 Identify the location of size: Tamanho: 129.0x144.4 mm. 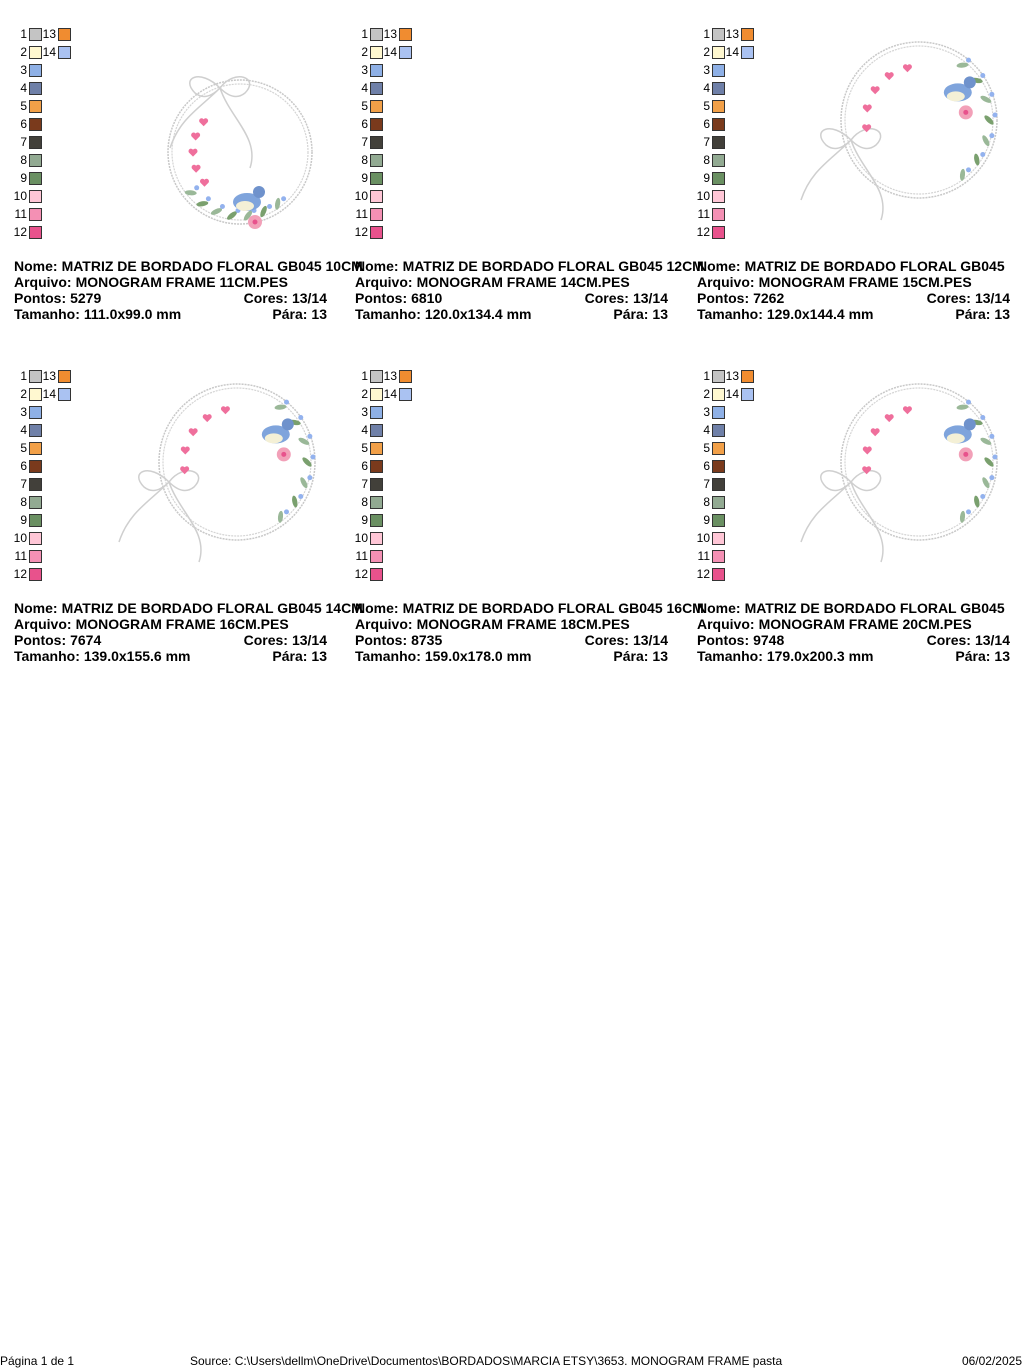
(785, 314).